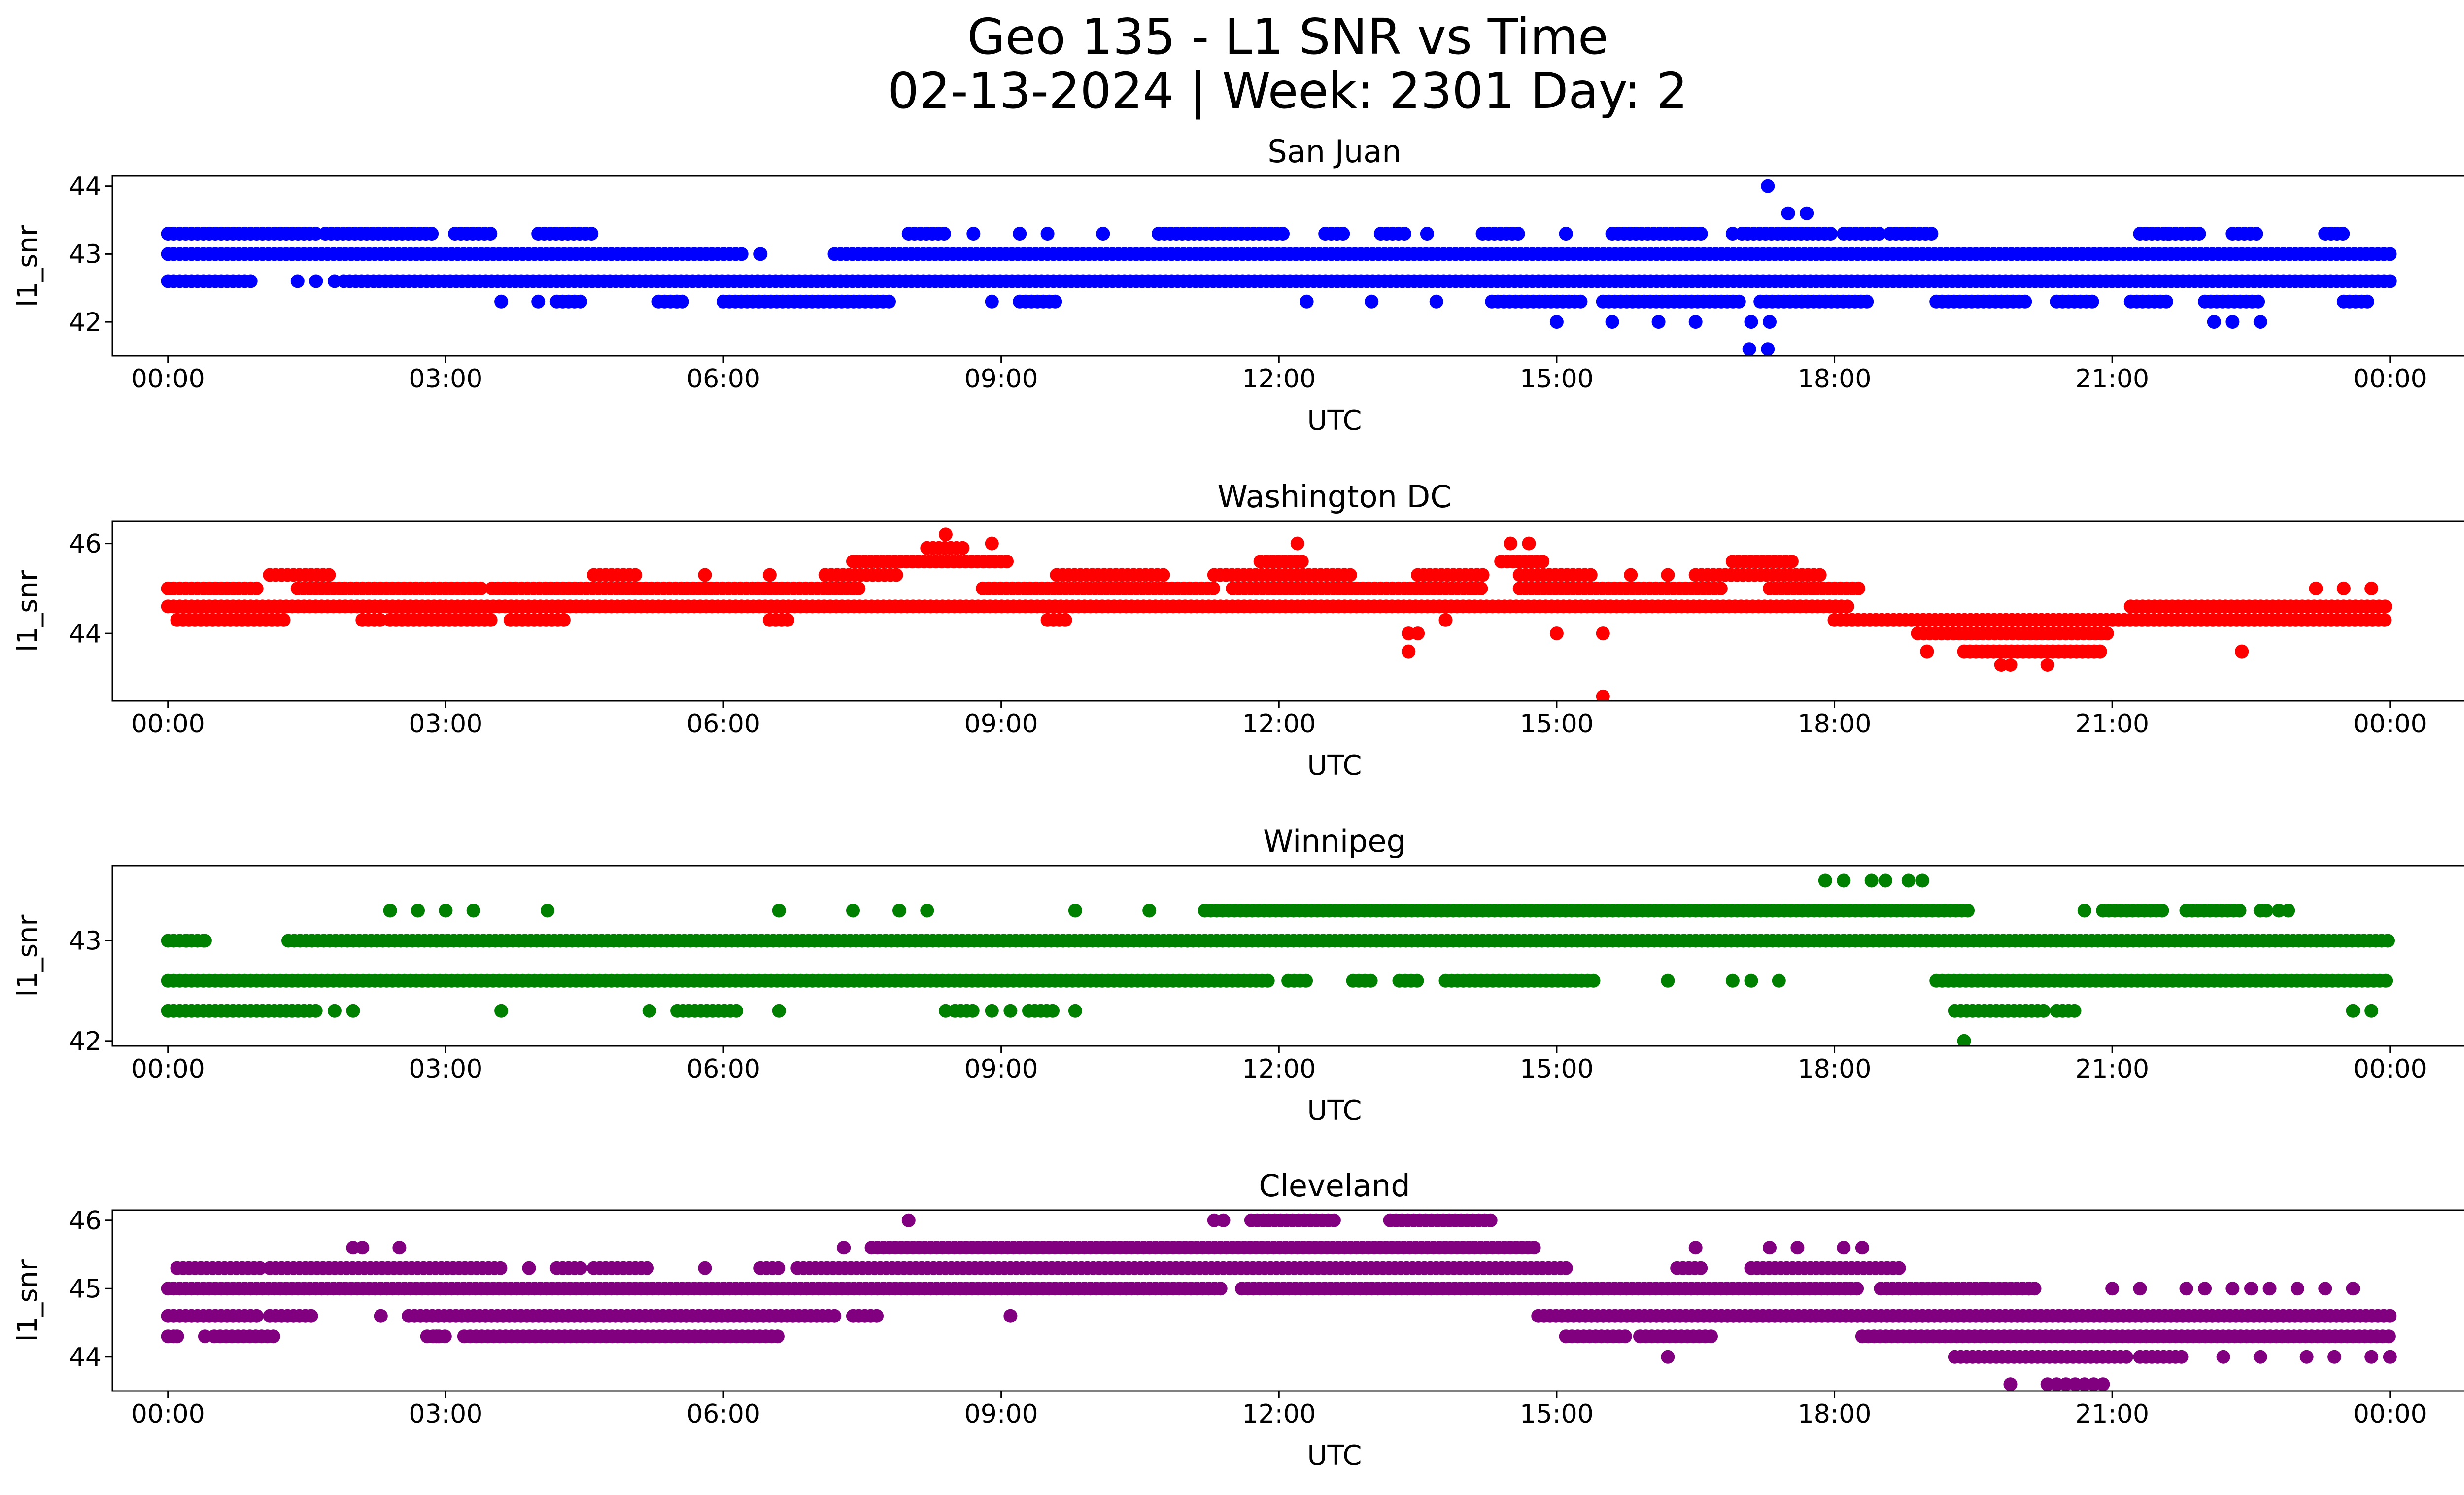 This screenshot has height=1495, width=2464. I want to click on subplot-title: San Juan, so click(1334, 152).